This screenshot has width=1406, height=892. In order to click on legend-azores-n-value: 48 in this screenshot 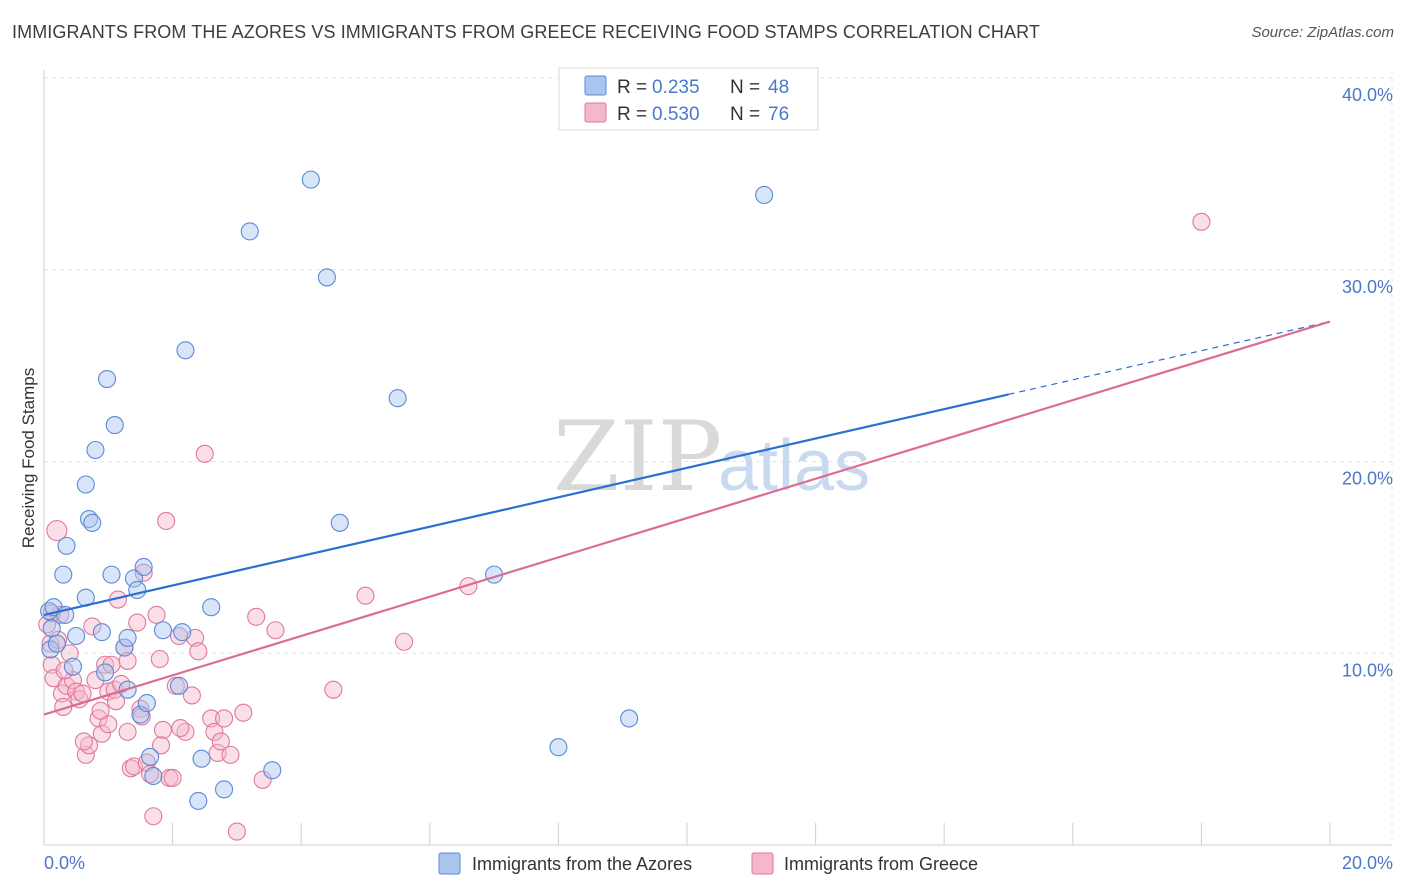, I will do `click(778, 87)`.